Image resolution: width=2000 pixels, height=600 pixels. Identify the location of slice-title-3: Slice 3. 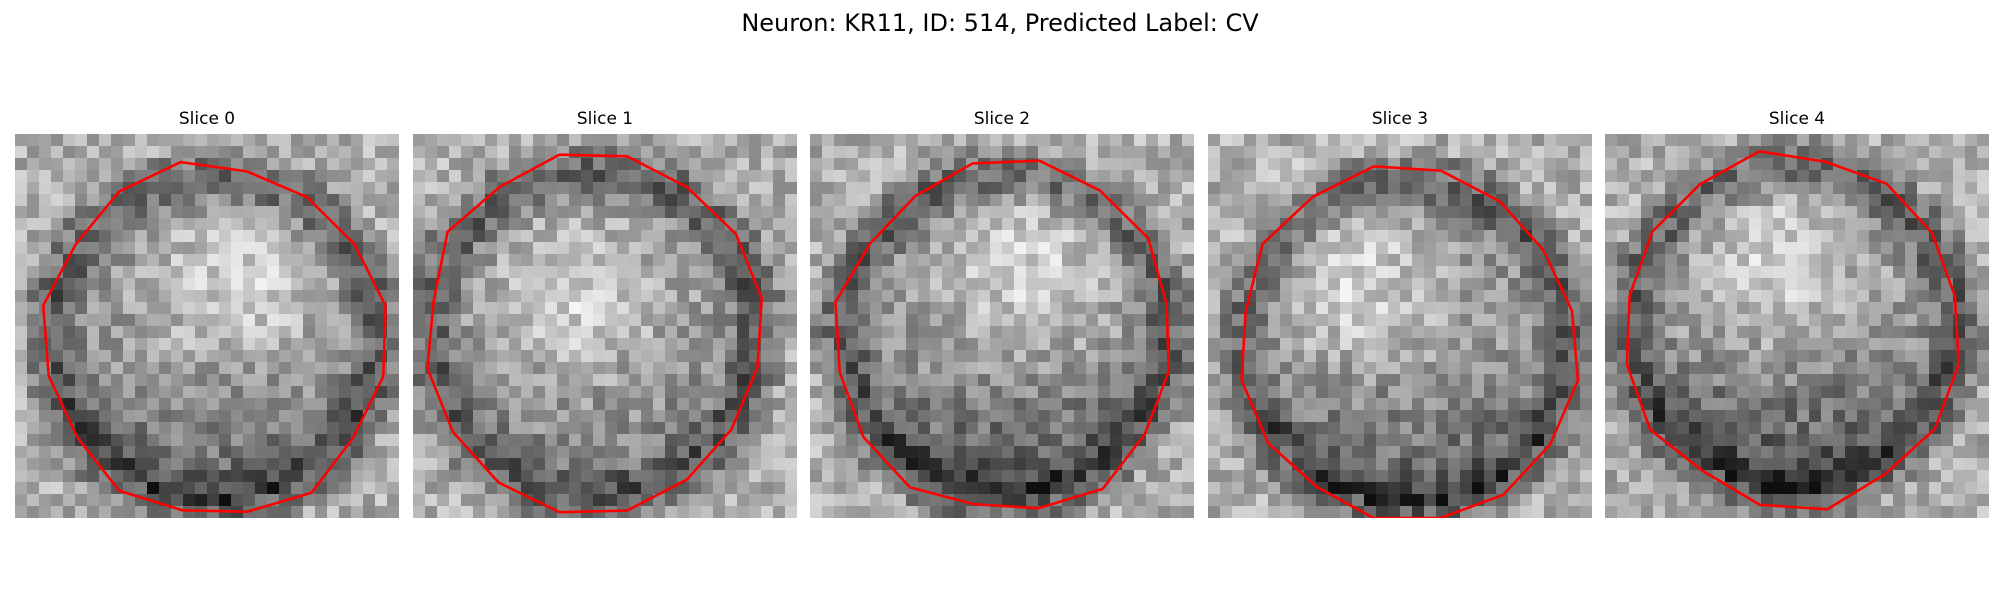
(1400, 119).